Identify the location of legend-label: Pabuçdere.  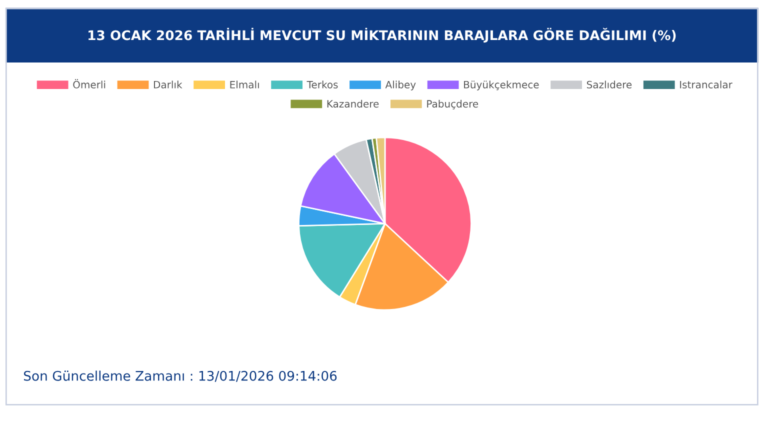
(452, 105).